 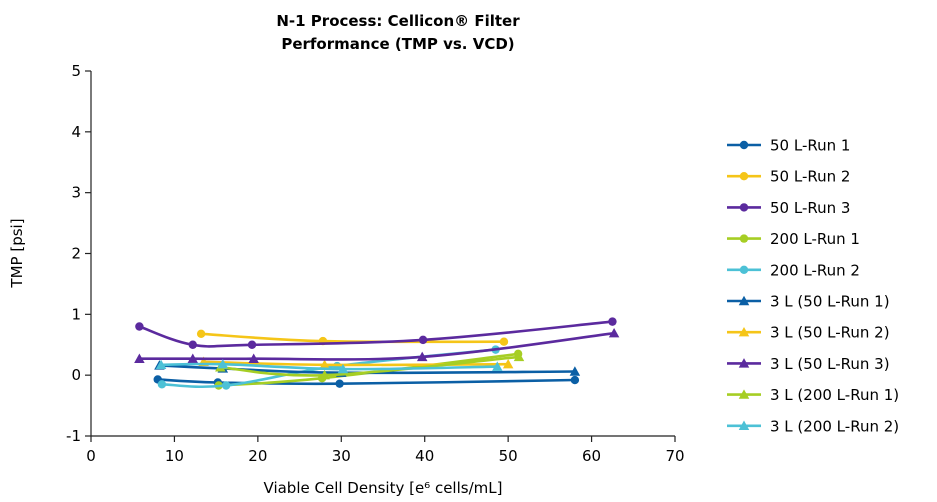 I want to click on x-tick-label: 70, so click(x=674, y=456).